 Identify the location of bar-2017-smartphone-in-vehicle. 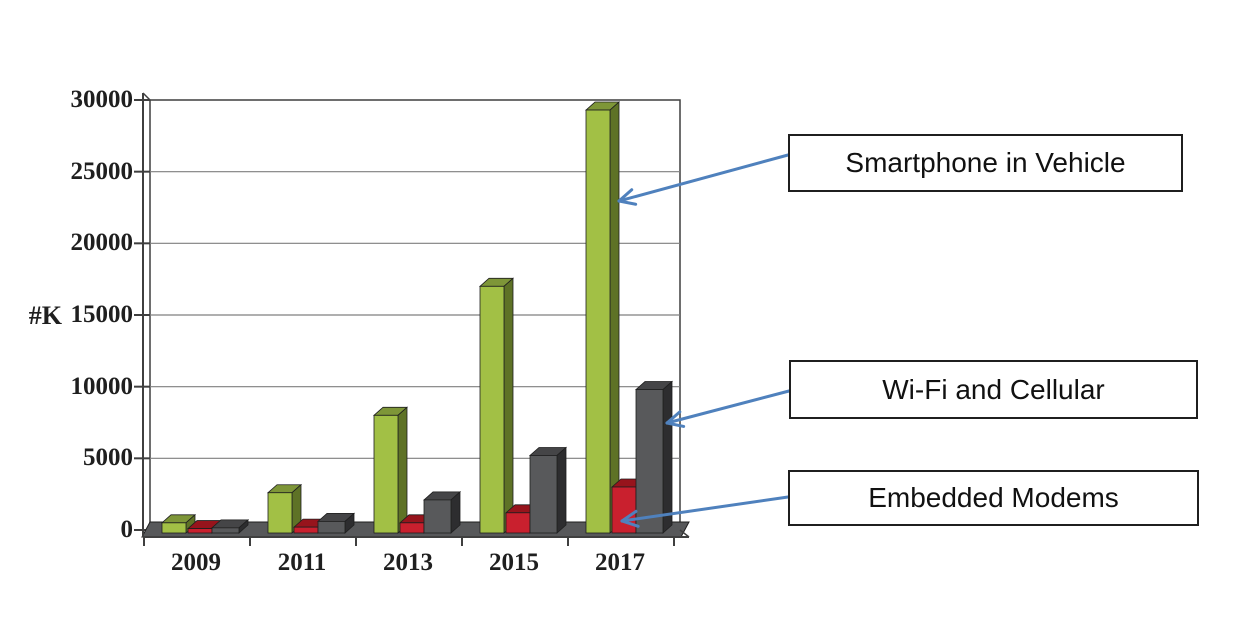
(598, 321).